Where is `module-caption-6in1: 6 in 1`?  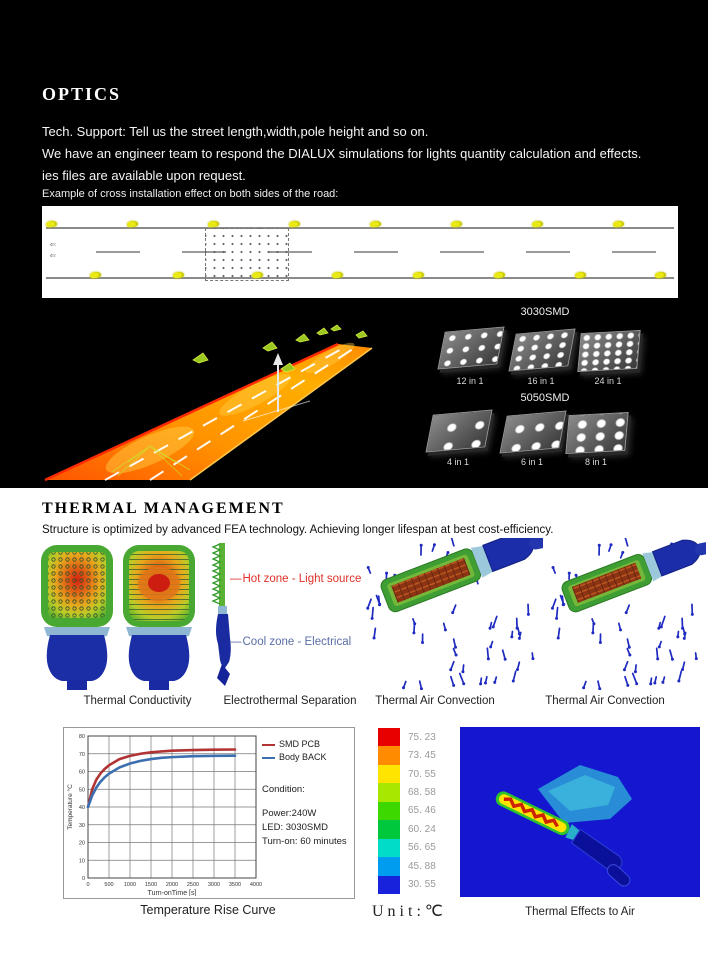 module-caption-6in1: 6 in 1 is located at coordinates (532, 462).